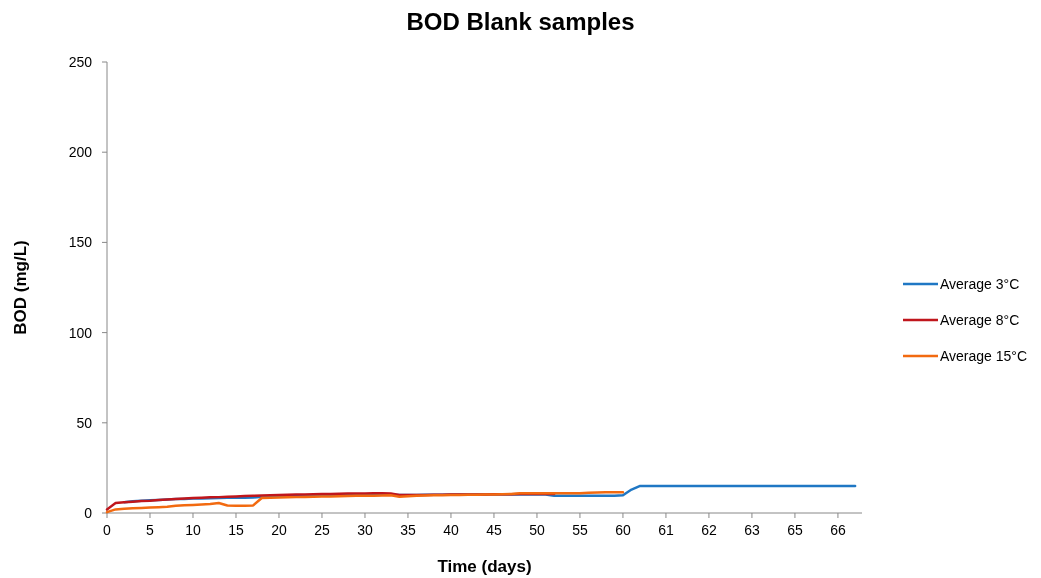 This screenshot has height=578, width=1041. Describe the element at coordinates (980, 283) in the screenshot. I see `legend-label: Average 3°C` at that location.